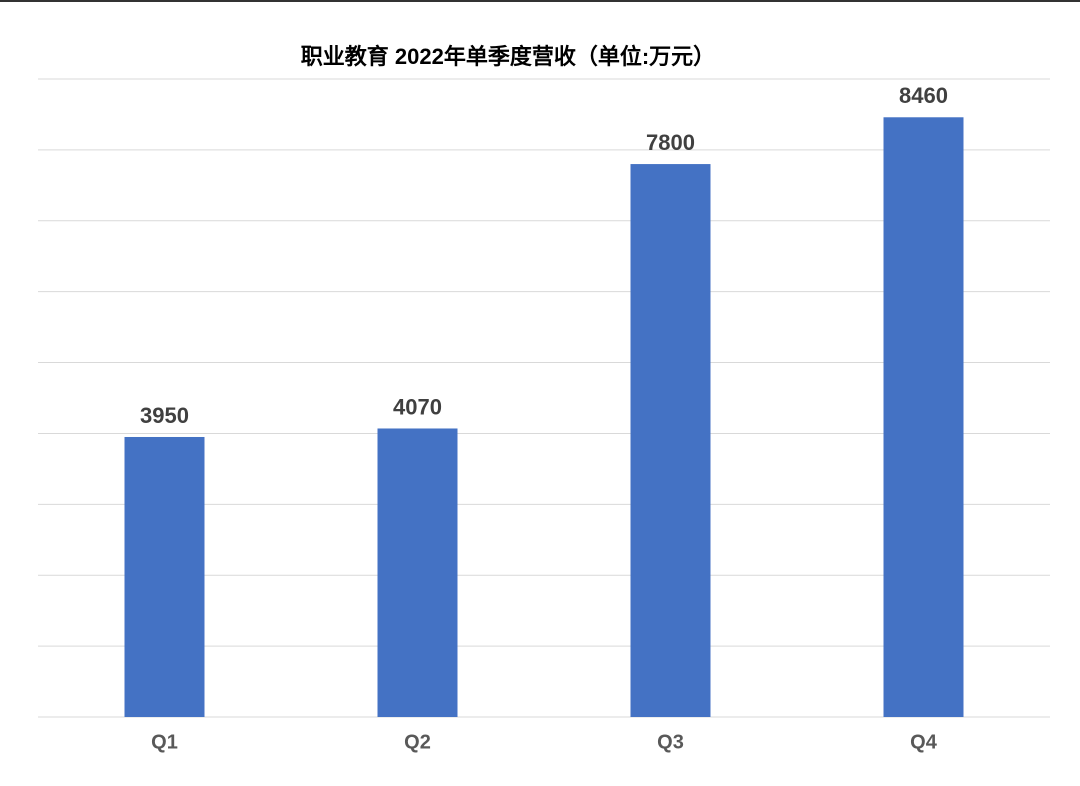 The width and height of the screenshot is (1080, 786). I want to click on x-tick-label: Q4, so click(924, 742).